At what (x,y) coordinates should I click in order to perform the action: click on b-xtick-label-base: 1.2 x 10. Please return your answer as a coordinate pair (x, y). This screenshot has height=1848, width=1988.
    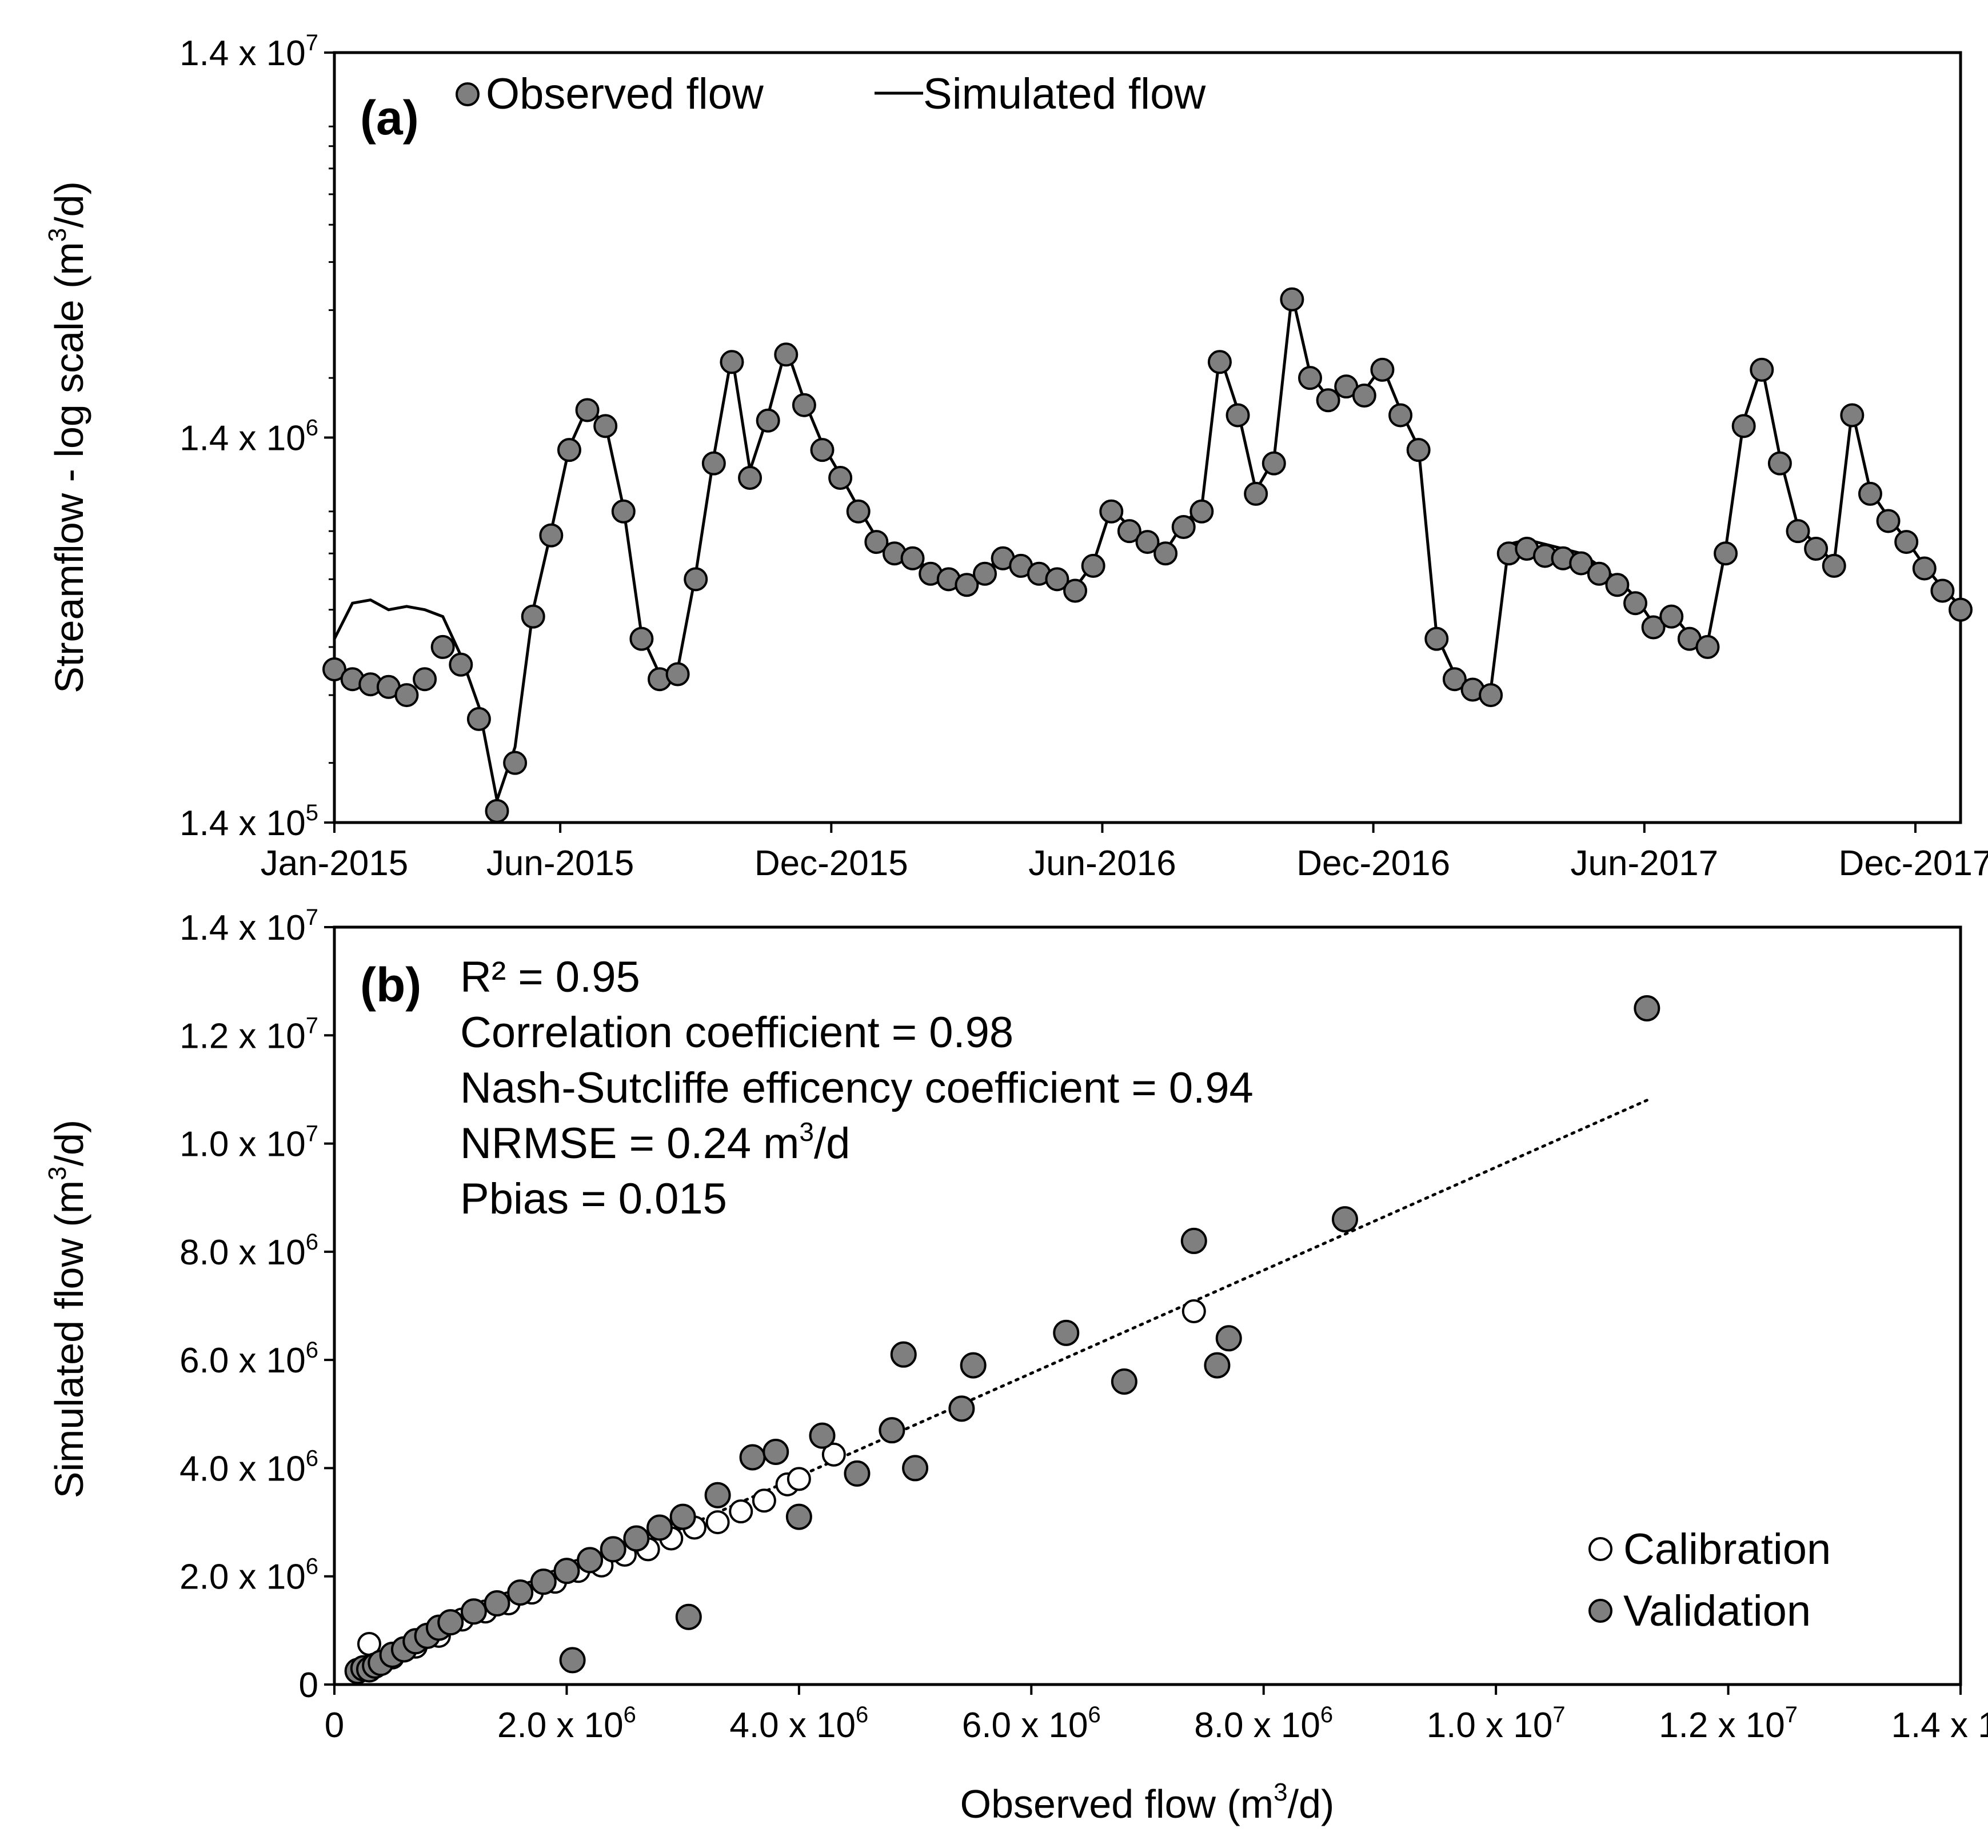
    Looking at the image, I should click on (1722, 1725).